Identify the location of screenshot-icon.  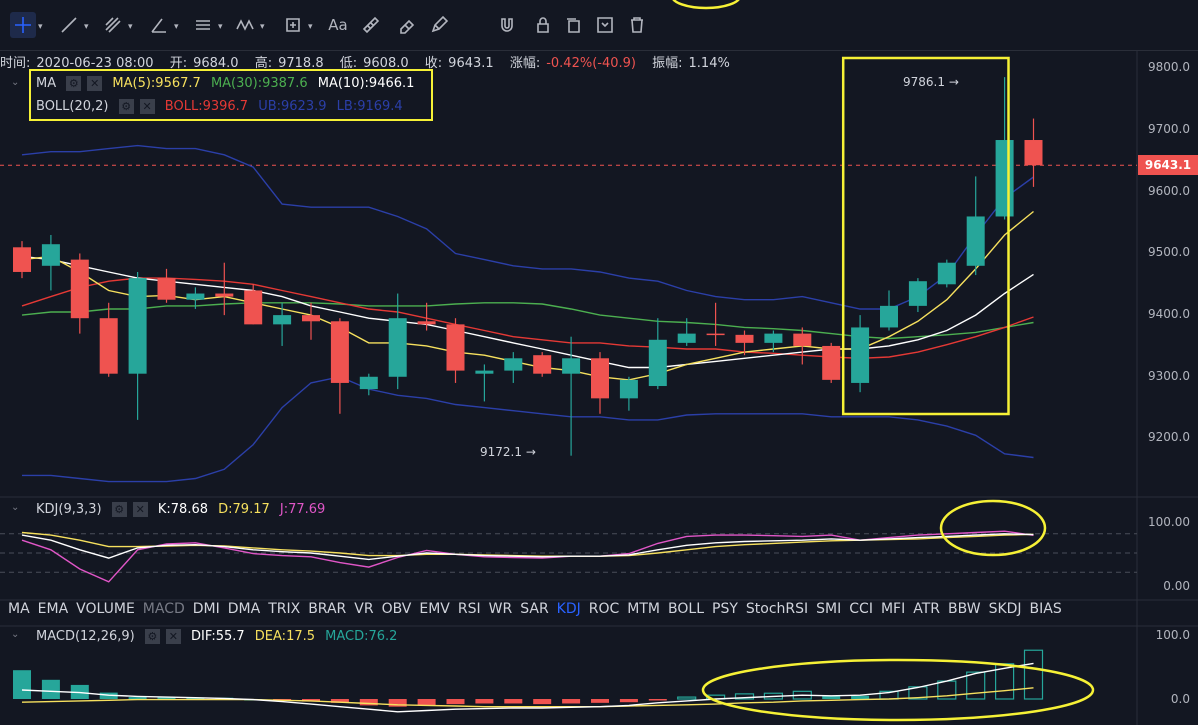
(605, 25).